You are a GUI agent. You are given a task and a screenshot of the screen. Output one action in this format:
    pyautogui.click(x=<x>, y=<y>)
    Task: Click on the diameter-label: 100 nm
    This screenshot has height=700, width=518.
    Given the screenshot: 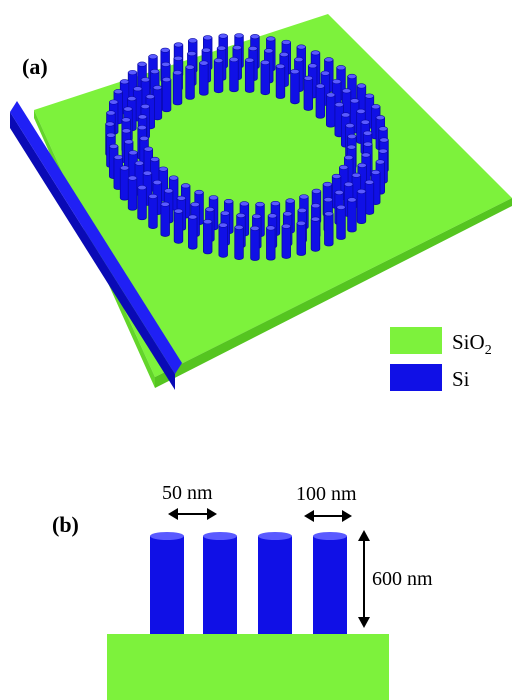 What is the action you would take?
    pyautogui.click(x=326, y=494)
    